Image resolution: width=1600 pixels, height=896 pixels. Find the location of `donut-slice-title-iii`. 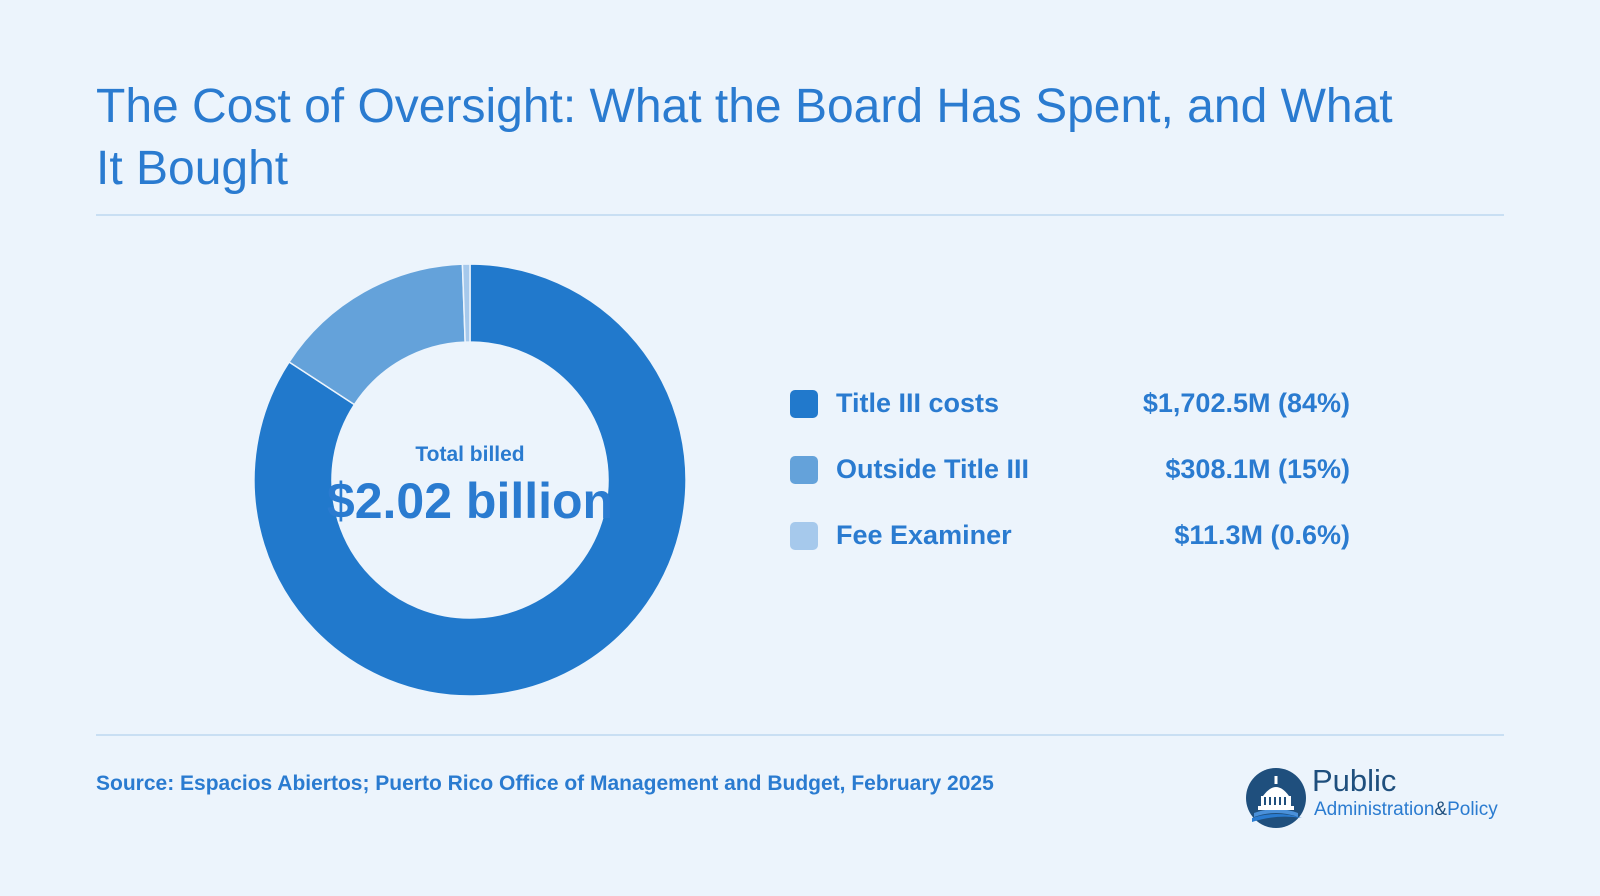

donut-slice-title-iii is located at coordinates (470, 480).